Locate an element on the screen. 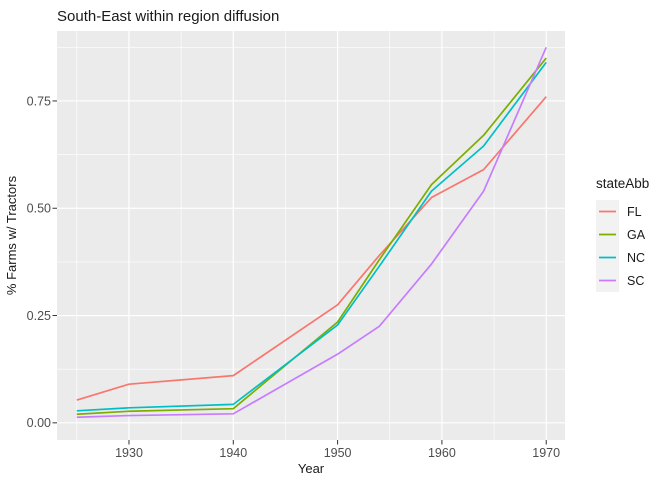 Image resolution: width=672 pixels, height=480 pixels. y-tick-label-3: 0.75 is located at coordinates (39, 102).